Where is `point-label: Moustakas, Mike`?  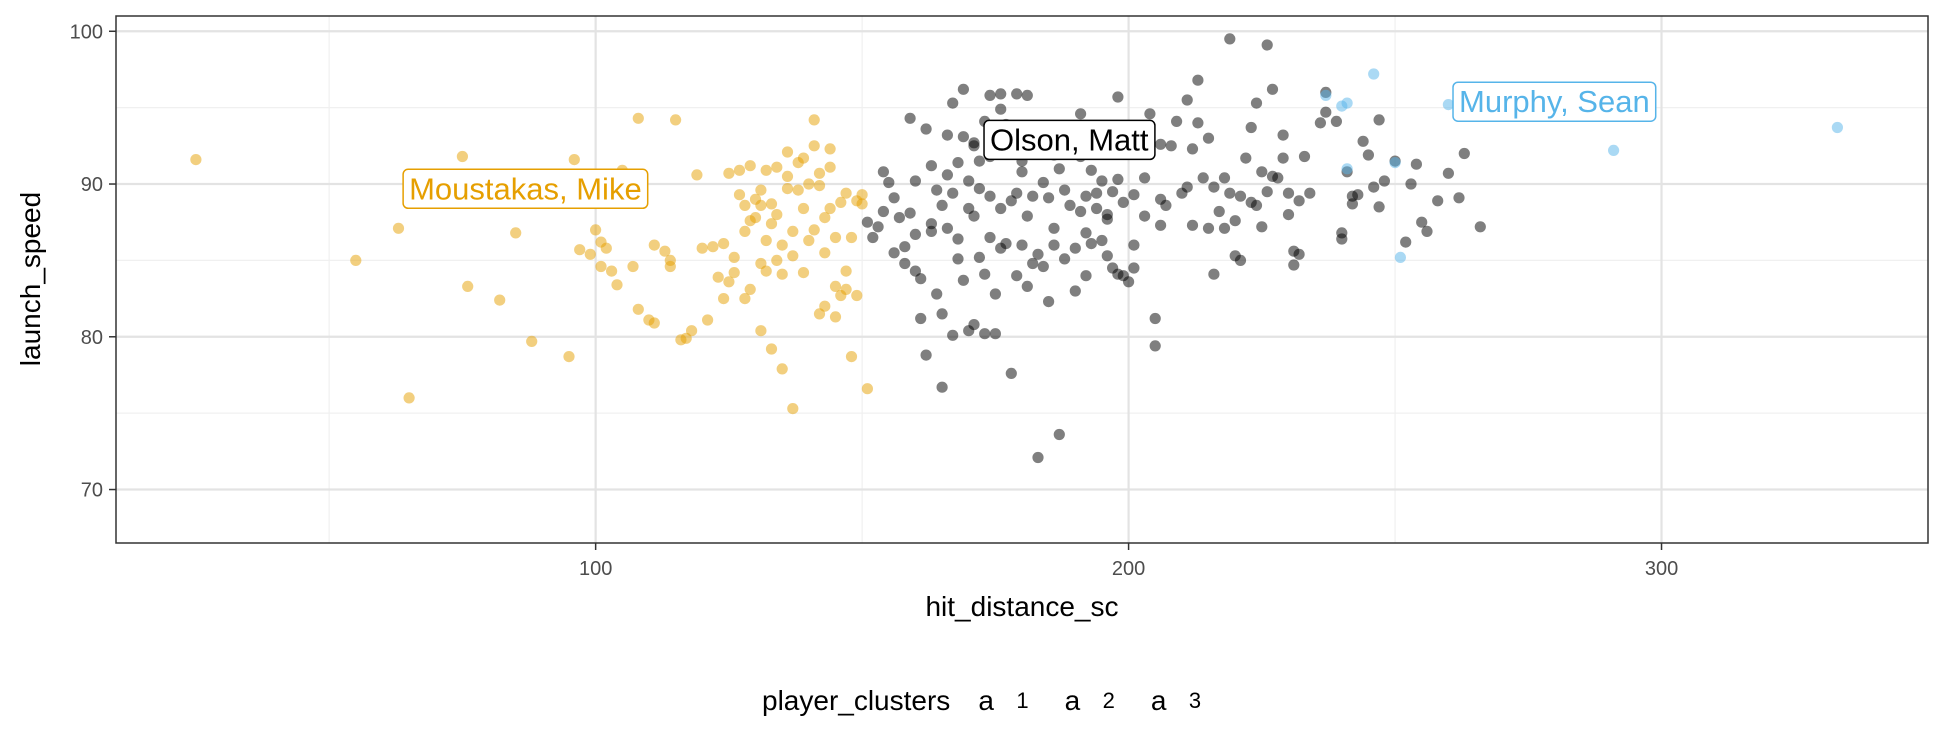 point-label: Moustakas, Mike is located at coordinates (525, 189).